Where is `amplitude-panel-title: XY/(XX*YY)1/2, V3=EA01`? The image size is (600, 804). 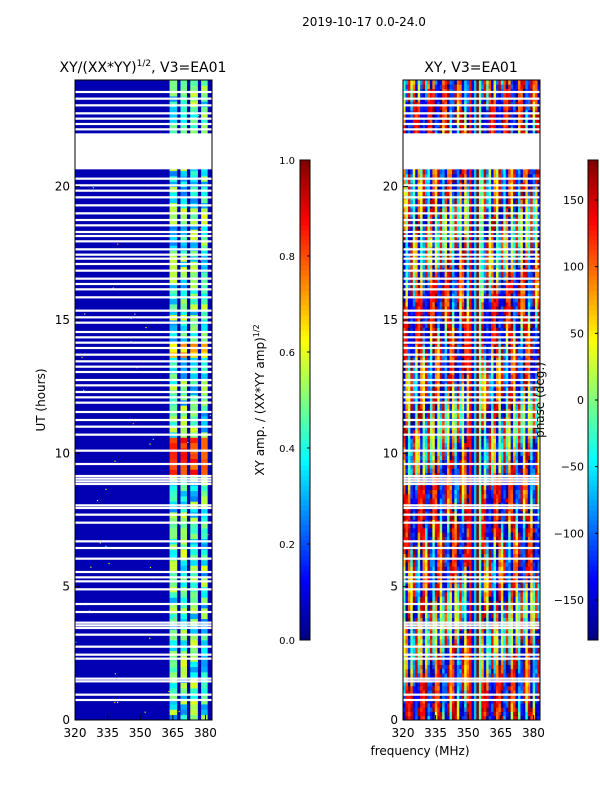
amplitude-panel-title: XY/(XX*YY)1/2, V3=EA01 is located at coordinates (143, 67).